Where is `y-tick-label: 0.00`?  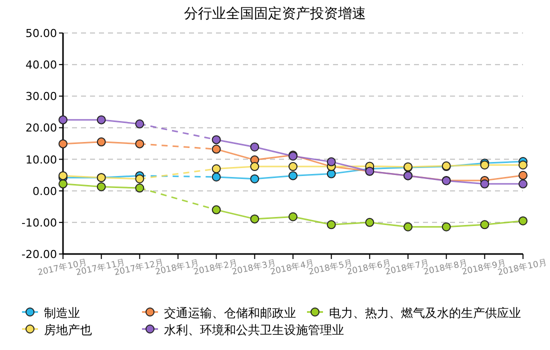
y-tick-label: 0.00 is located at coordinates (44, 191).